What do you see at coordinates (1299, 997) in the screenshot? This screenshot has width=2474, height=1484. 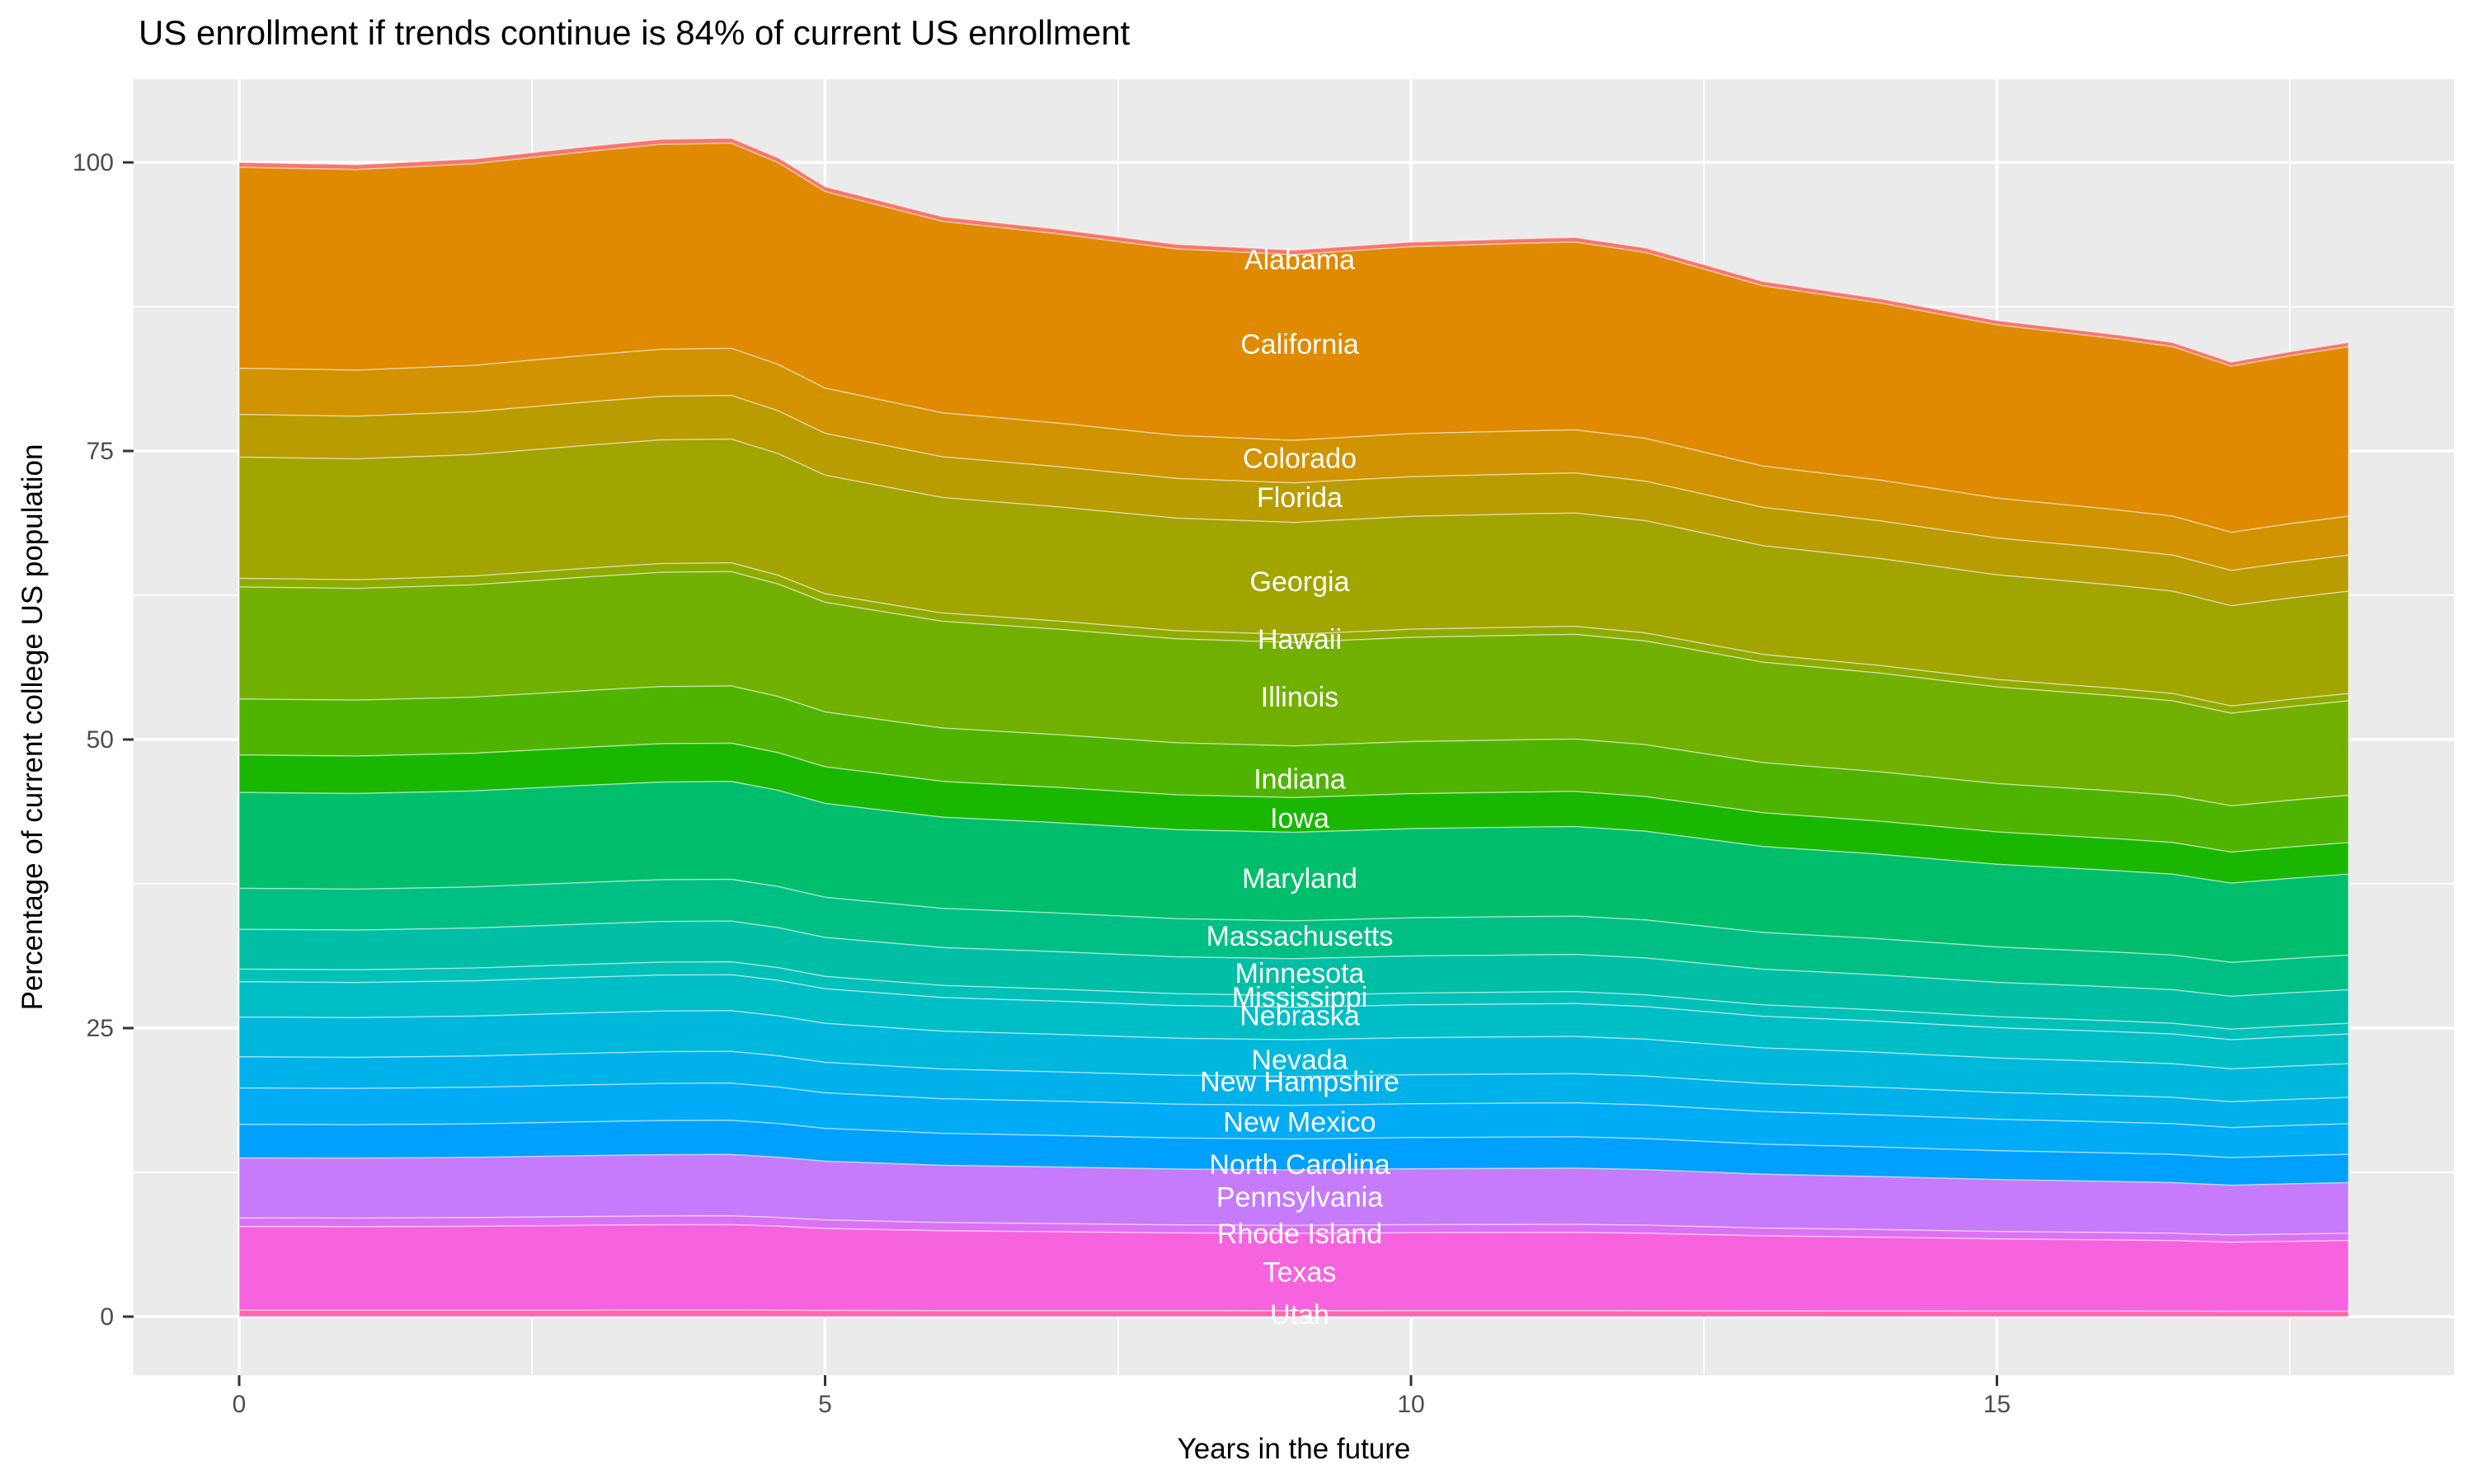 I see `state-label-mississippi: Mississippi` at bounding box center [1299, 997].